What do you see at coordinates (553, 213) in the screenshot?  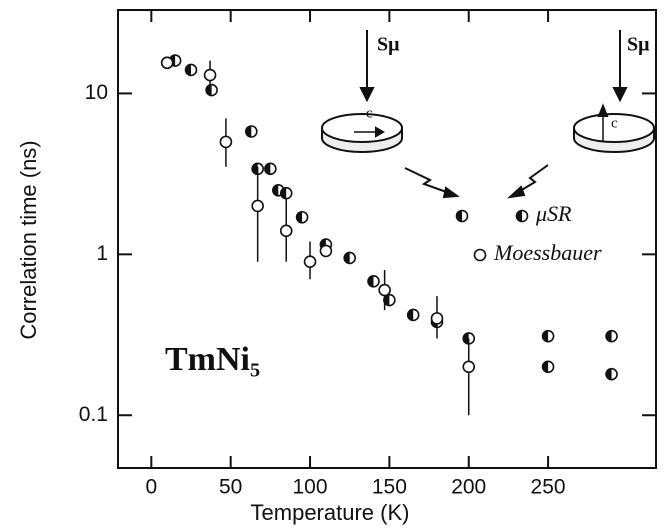 I see `legend-label: μSR` at bounding box center [553, 213].